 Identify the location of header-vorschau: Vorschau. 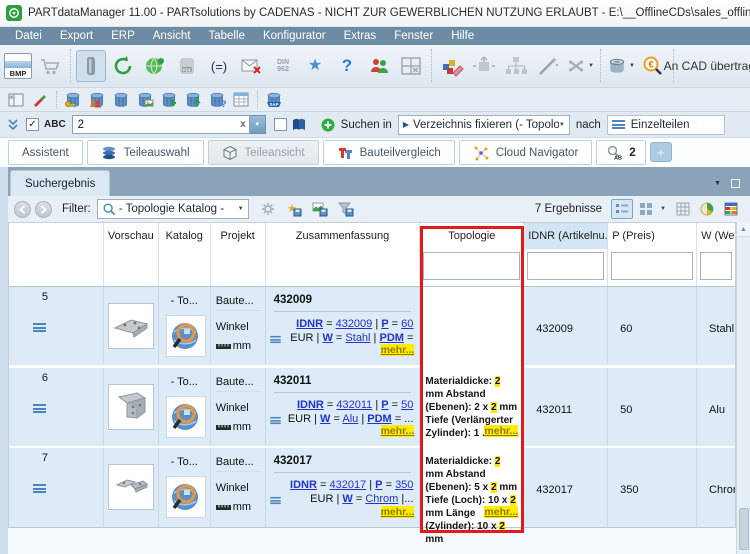
(131, 254).